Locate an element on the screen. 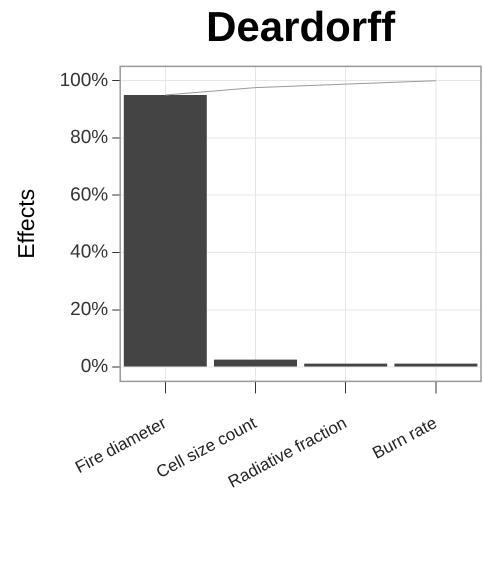  y-tick-label: 100% is located at coordinates (84, 80).